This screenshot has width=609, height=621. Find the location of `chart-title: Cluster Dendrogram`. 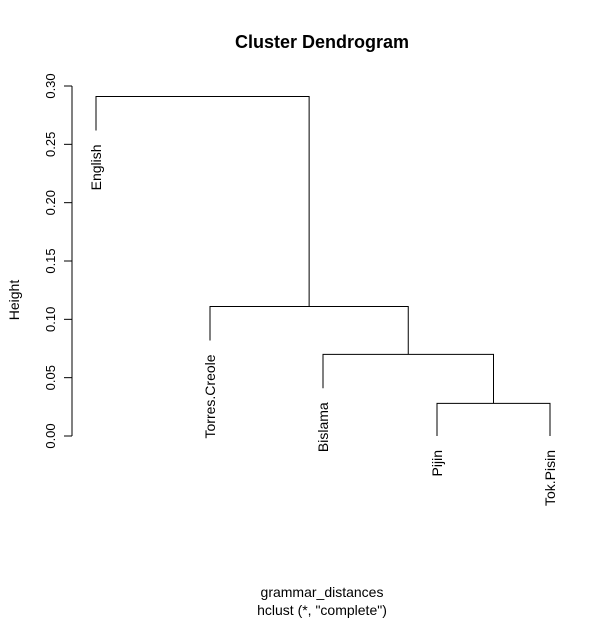

chart-title: Cluster Dendrogram is located at coordinates (322, 42).